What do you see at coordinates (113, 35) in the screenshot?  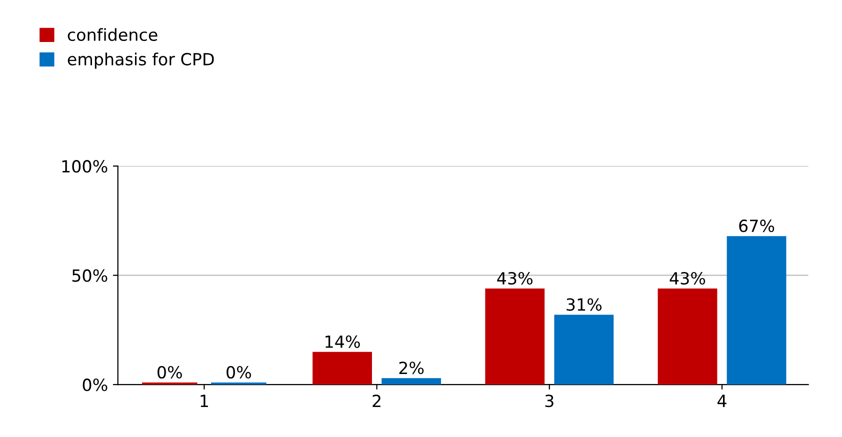 I see `legend-label: confidence` at bounding box center [113, 35].